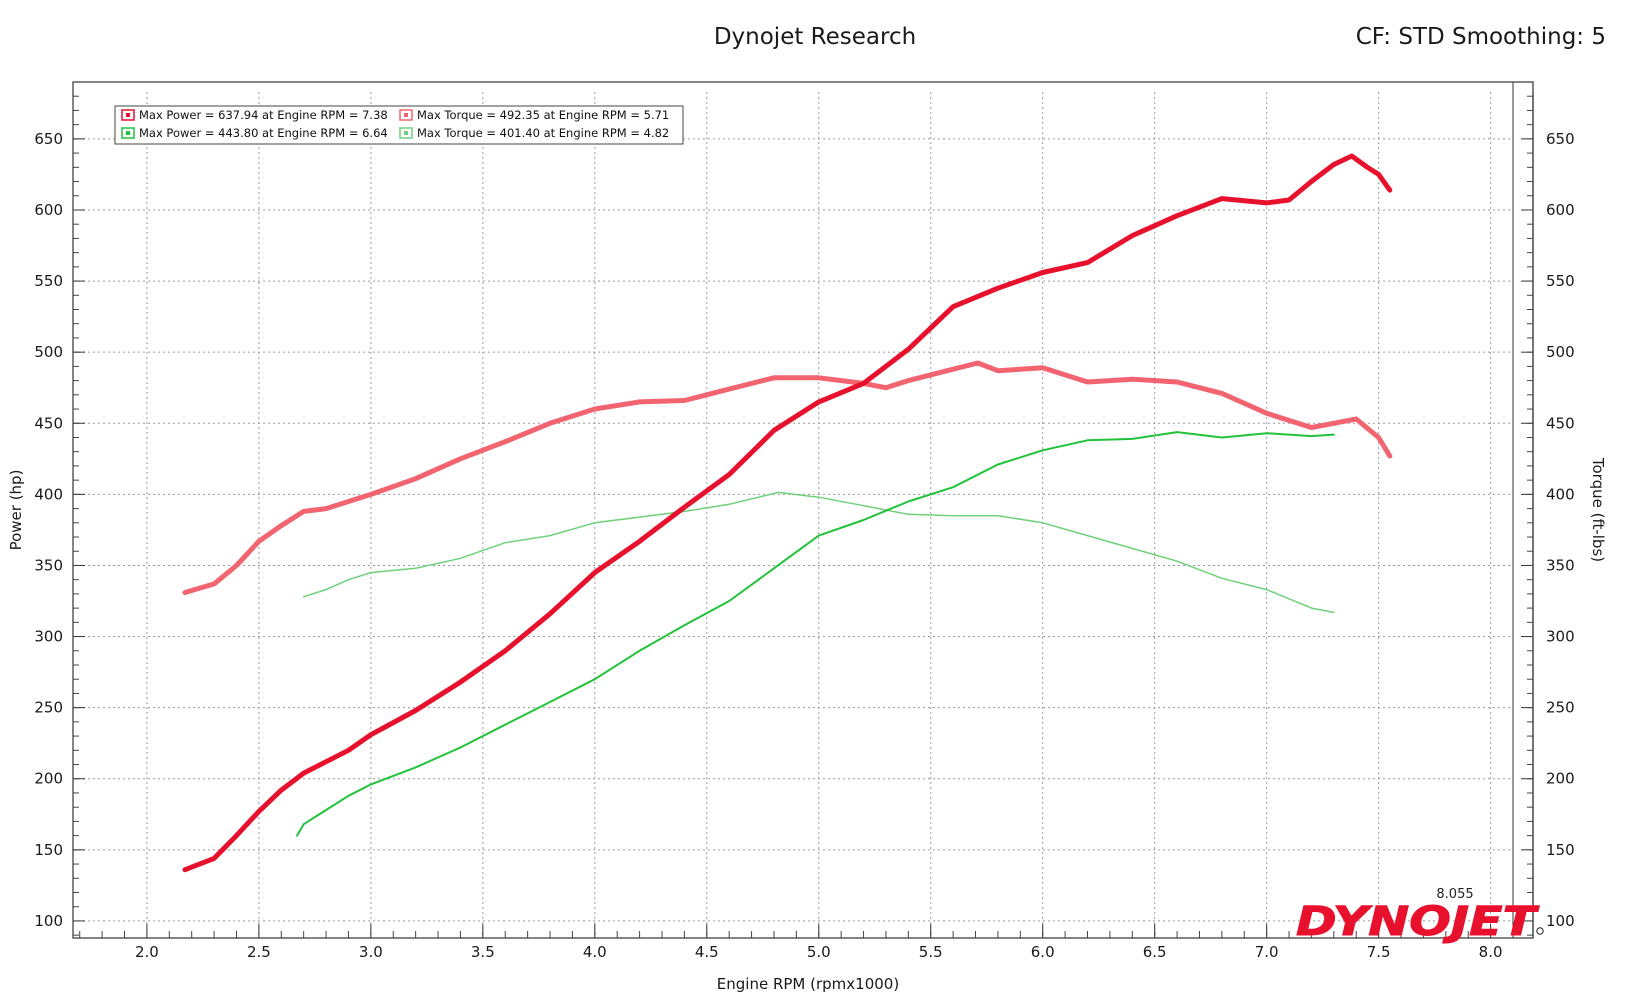 This screenshot has height=1003, width=1626. I want to click on right-tick-label: 200, so click(1560, 779).